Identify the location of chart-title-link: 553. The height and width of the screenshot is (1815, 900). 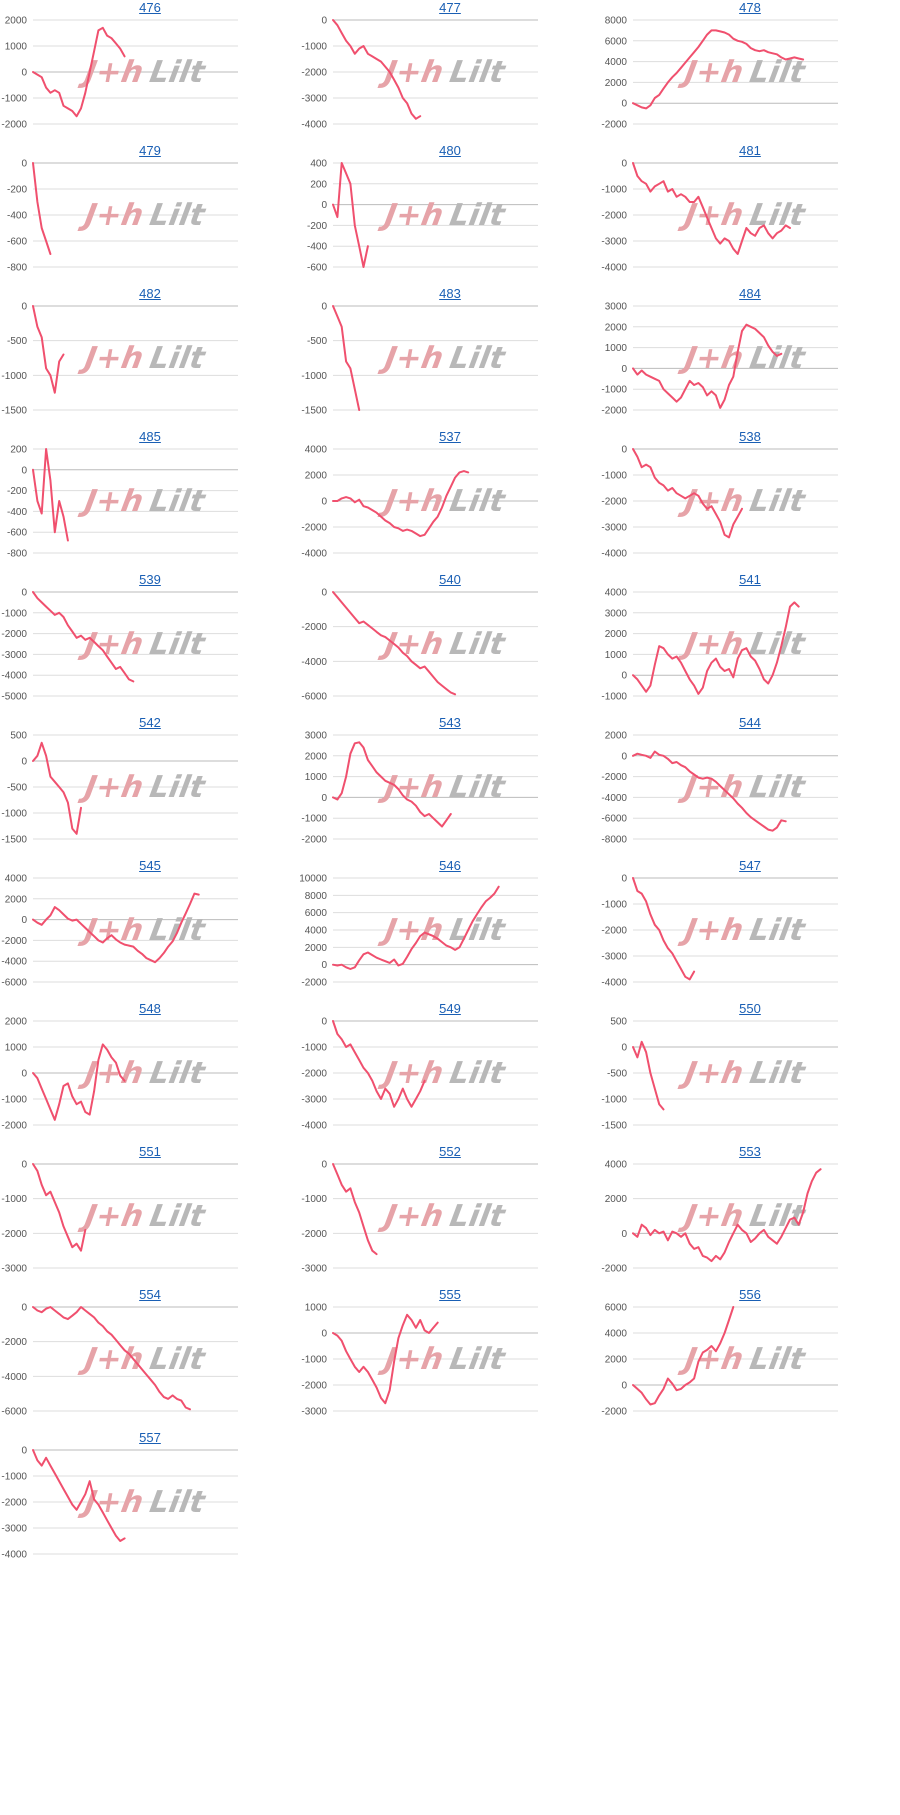
(750, 1151).